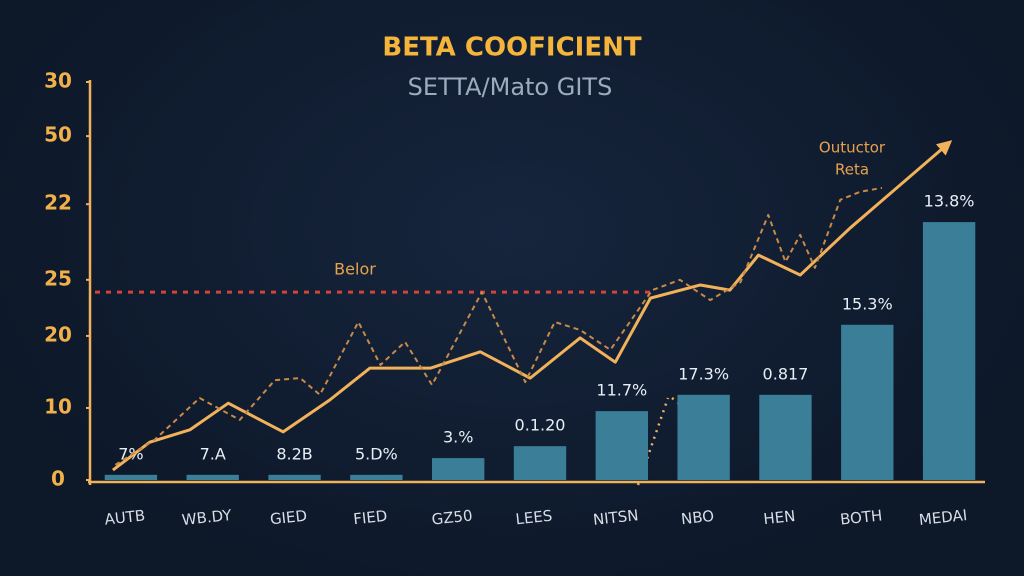 The width and height of the screenshot is (1024, 576). What do you see at coordinates (861, 517) in the screenshot?
I see `x-tick-label: BOTH` at bounding box center [861, 517].